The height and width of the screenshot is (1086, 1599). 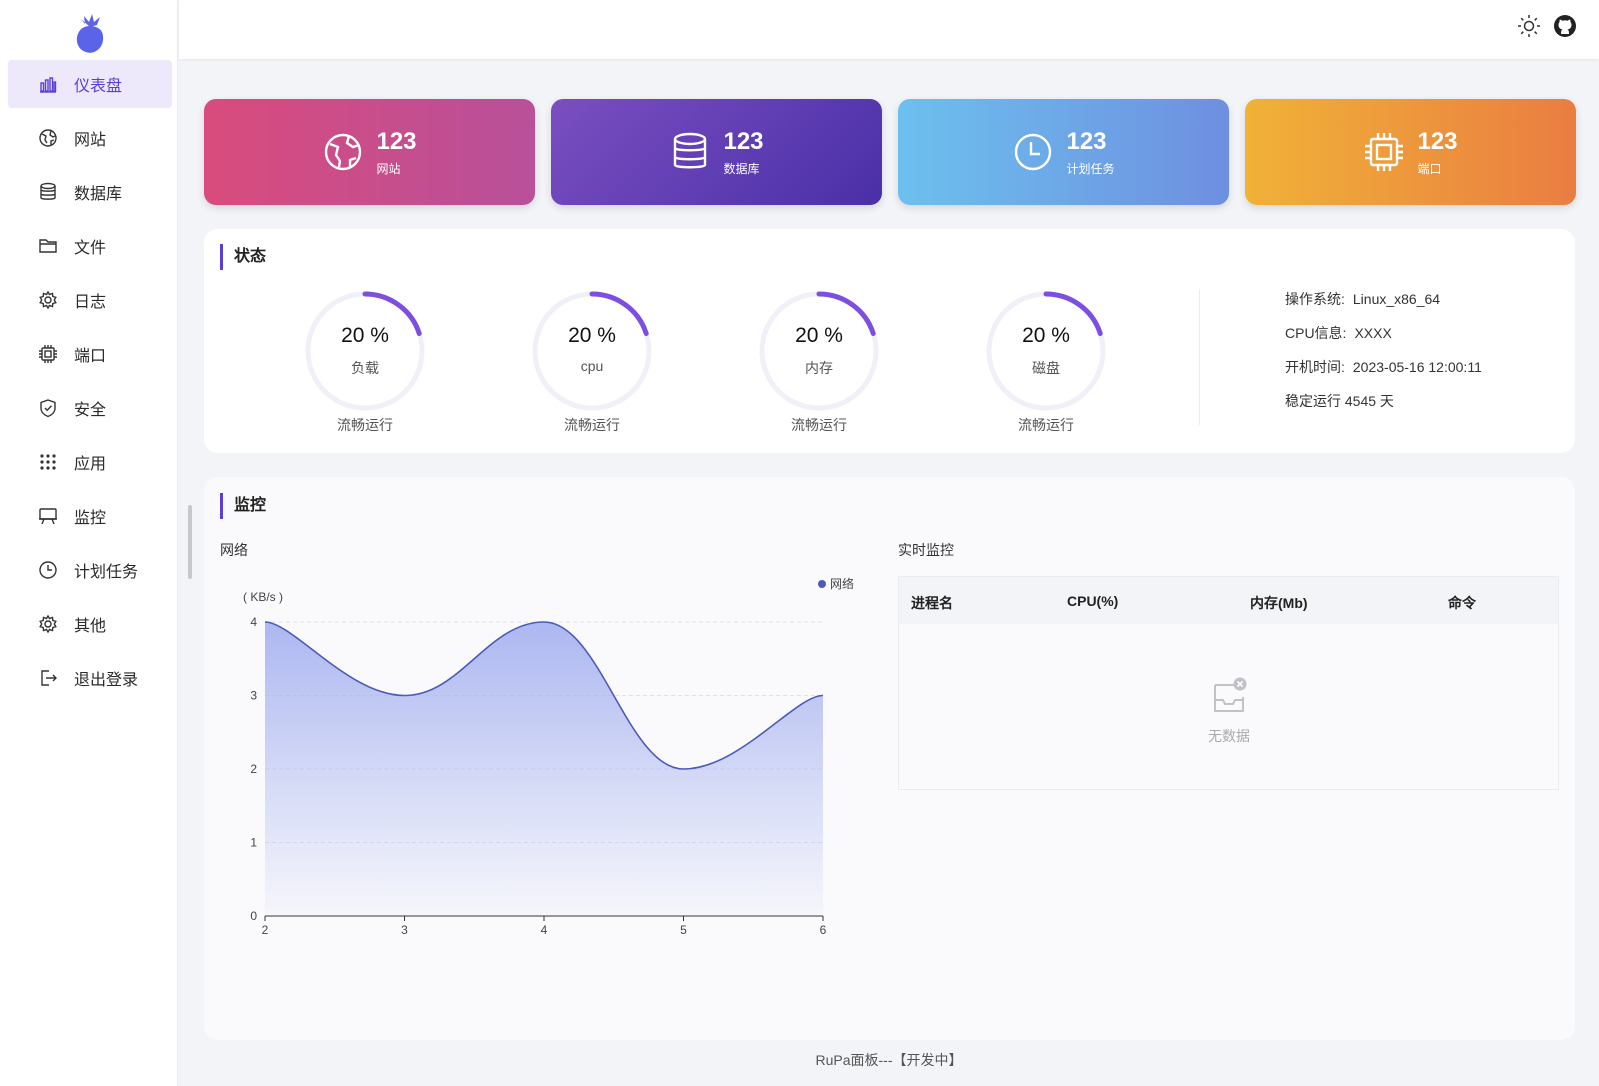 I want to click on gauge-disk: 20 % 磁盘 流畅运行, so click(x=1046, y=359).